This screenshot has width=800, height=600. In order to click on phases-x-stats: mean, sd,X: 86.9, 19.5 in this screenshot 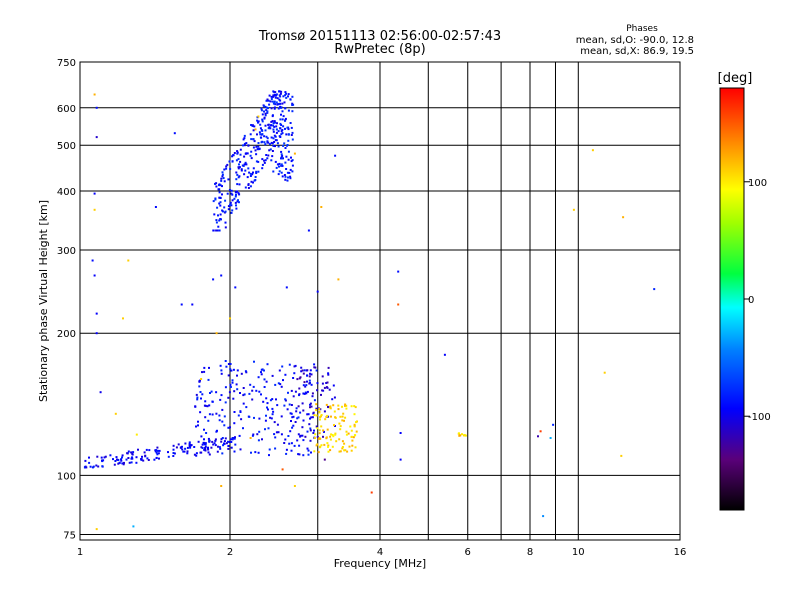, I will do `click(637, 51)`.